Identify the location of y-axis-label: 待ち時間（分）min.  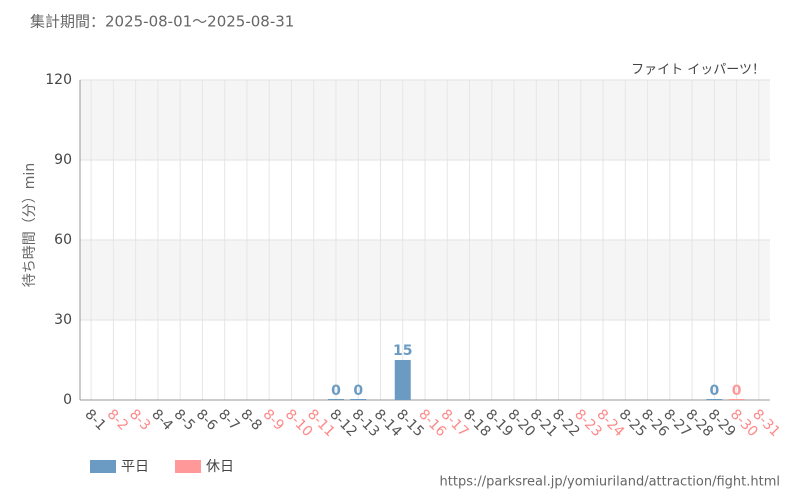
(30, 225).